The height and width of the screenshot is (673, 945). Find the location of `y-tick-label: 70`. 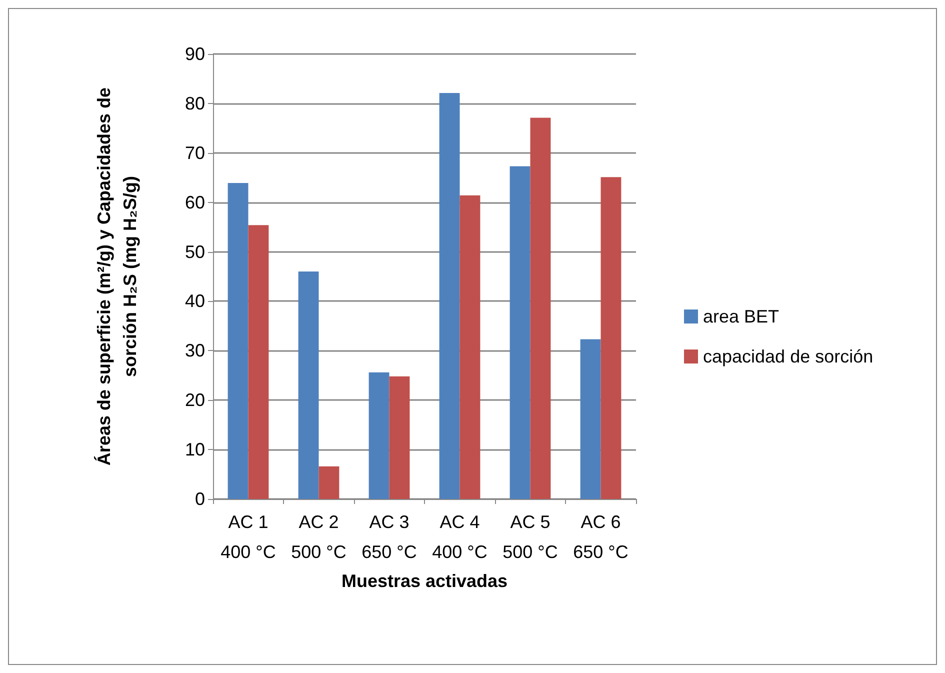

y-tick-label: 70 is located at coordinates (194, 152).